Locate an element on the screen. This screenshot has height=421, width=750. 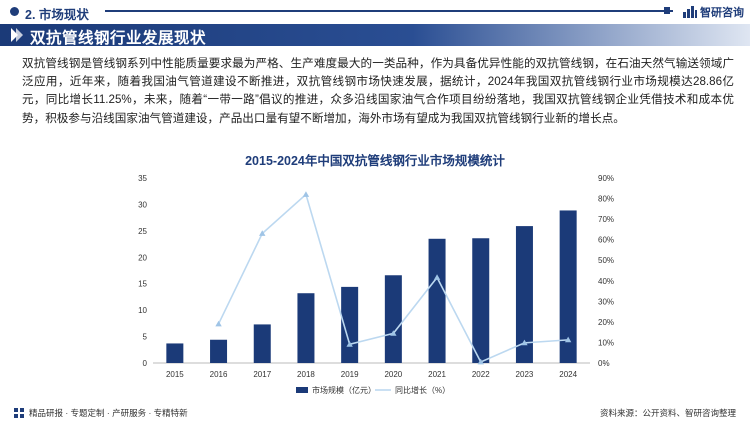
growth-point-2022 is located at coordinates (480, 361).